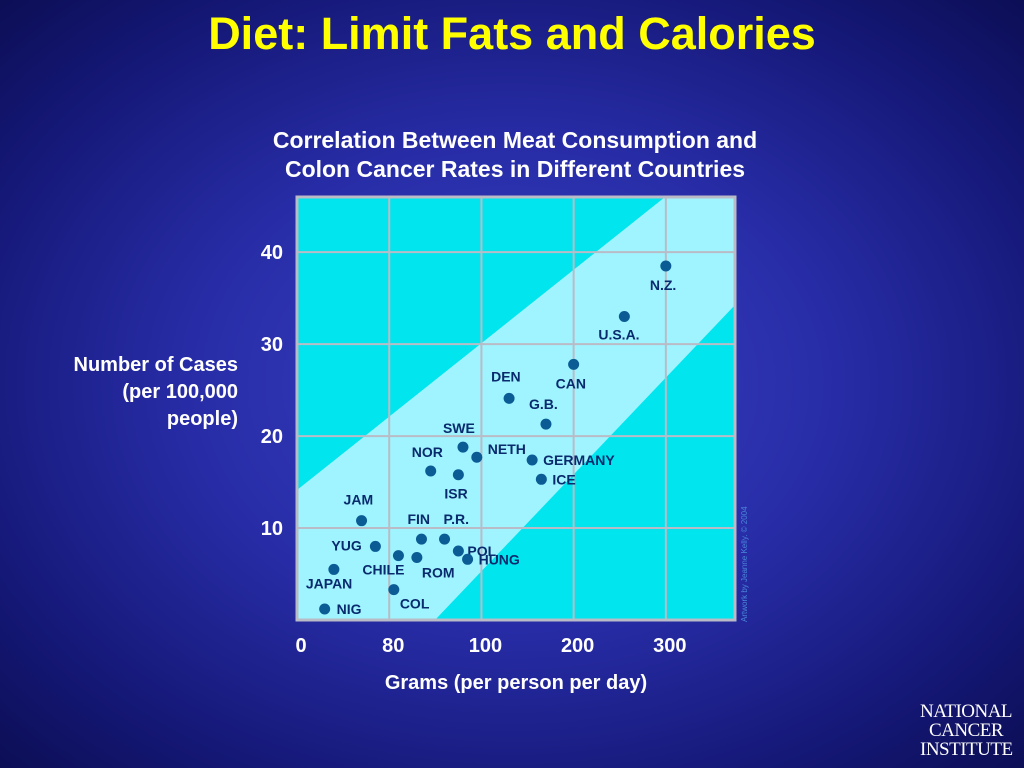 Image resolution: width=1024 pixels, height=768 pixels. I want to click on x-tick-label: 300, so click(669, 646).